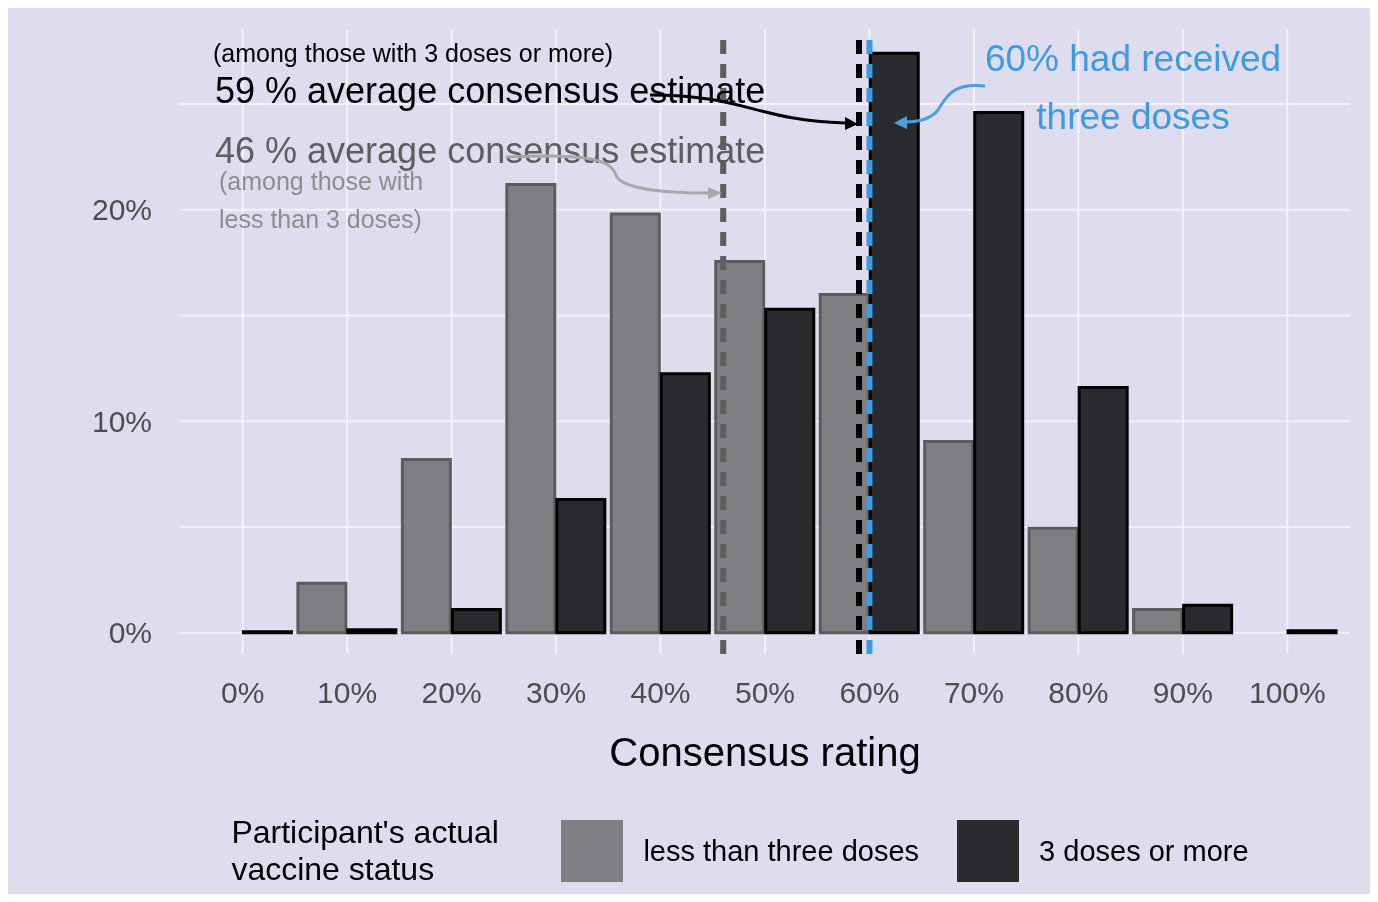 Image resolution: width=1378 pixels, height=902 pixels. I want to click on x-tick-label: 30%, so click(556, 693).